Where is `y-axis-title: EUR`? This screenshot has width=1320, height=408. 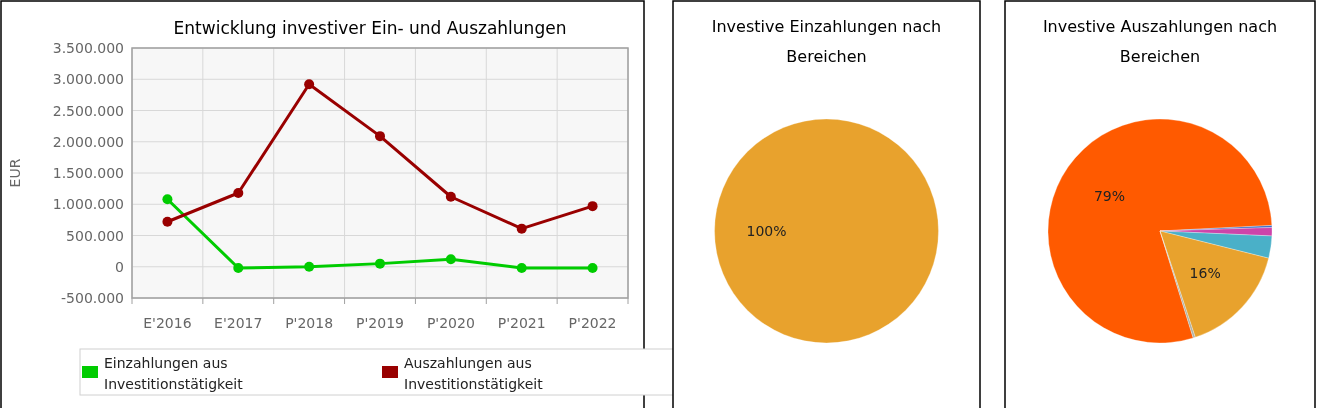 y-axis-title: EUR is located at coordinates (15, 173).